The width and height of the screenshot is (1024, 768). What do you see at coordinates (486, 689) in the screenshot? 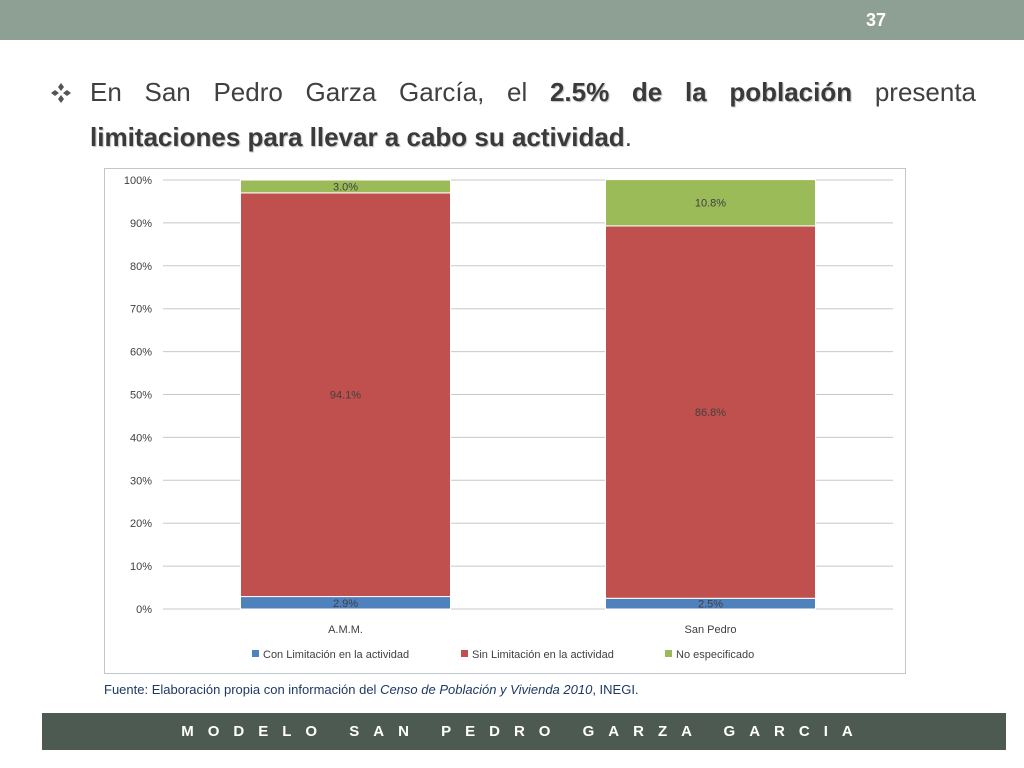
I see `source-italic: Censo de Población y Vivienda 2010` at bounding box center [486, 689].